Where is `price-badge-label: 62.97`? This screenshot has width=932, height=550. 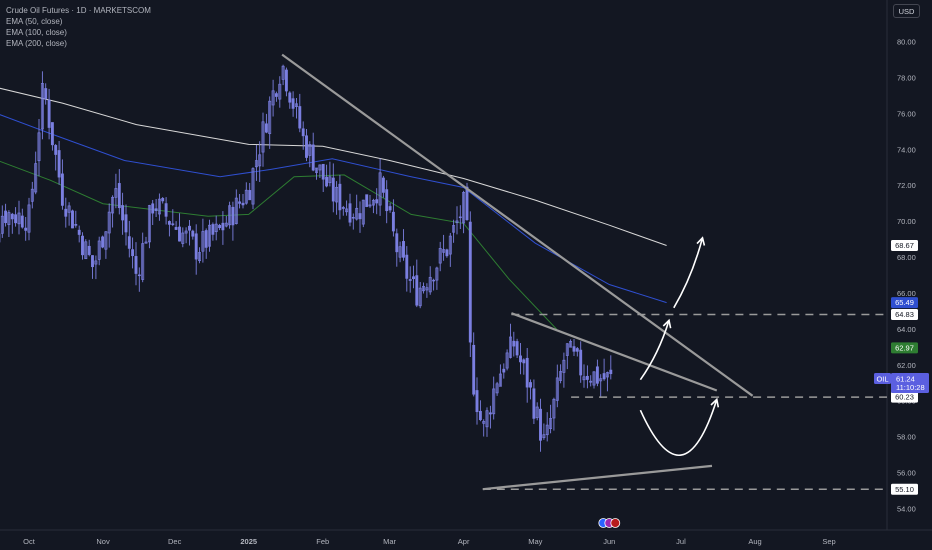 price-badge-label: 62.97 is located at coordinates (904, 348).